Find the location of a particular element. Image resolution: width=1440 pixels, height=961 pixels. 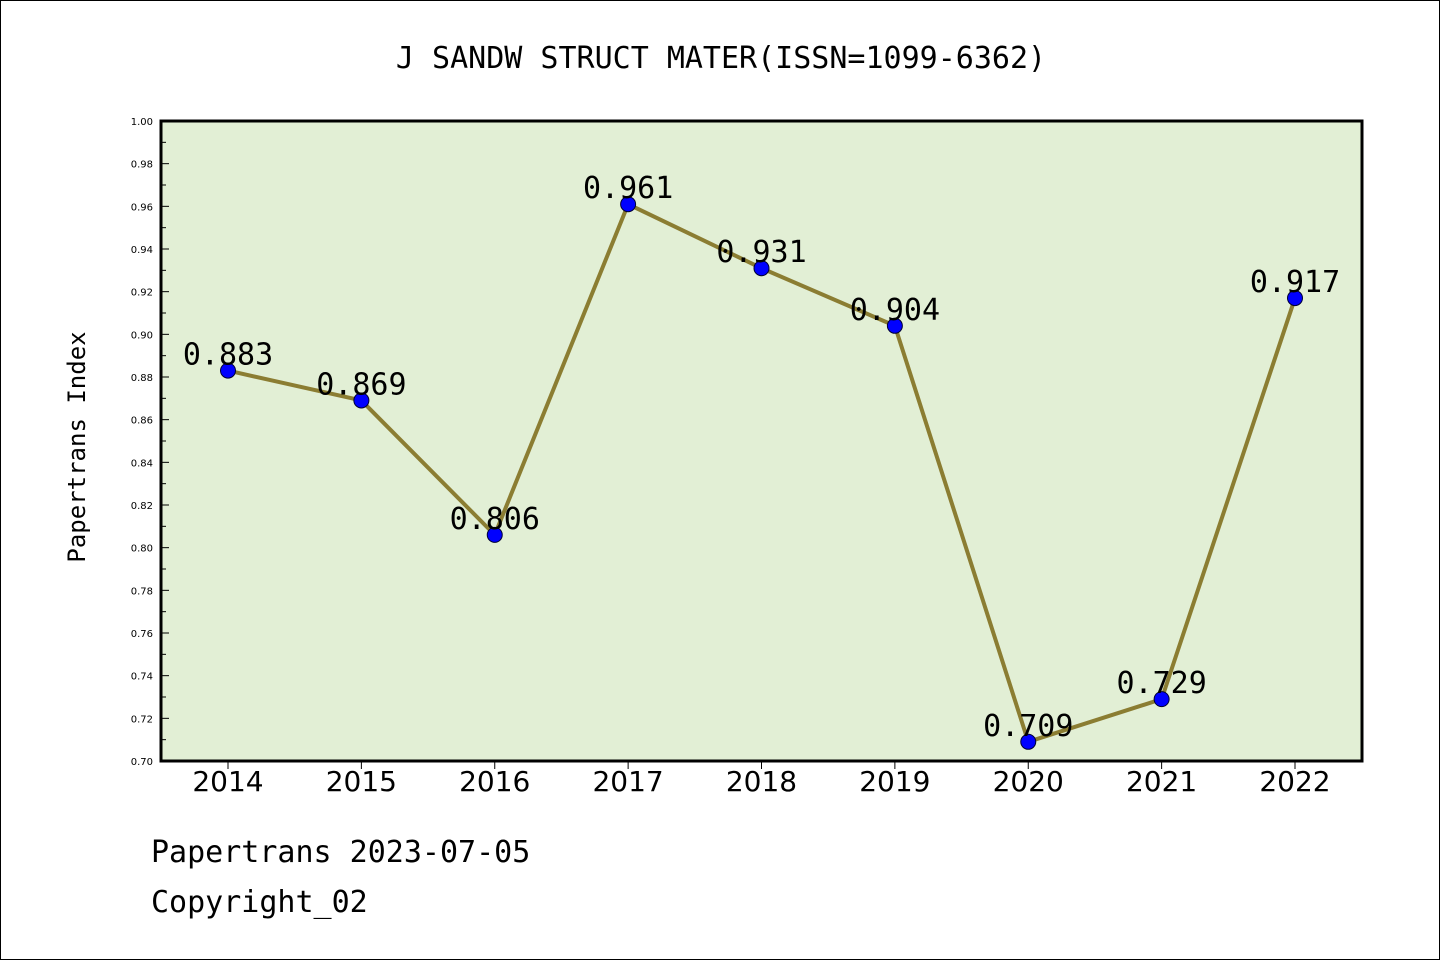

y-tick-label: 0.86 is located at coordinates (142, 421).